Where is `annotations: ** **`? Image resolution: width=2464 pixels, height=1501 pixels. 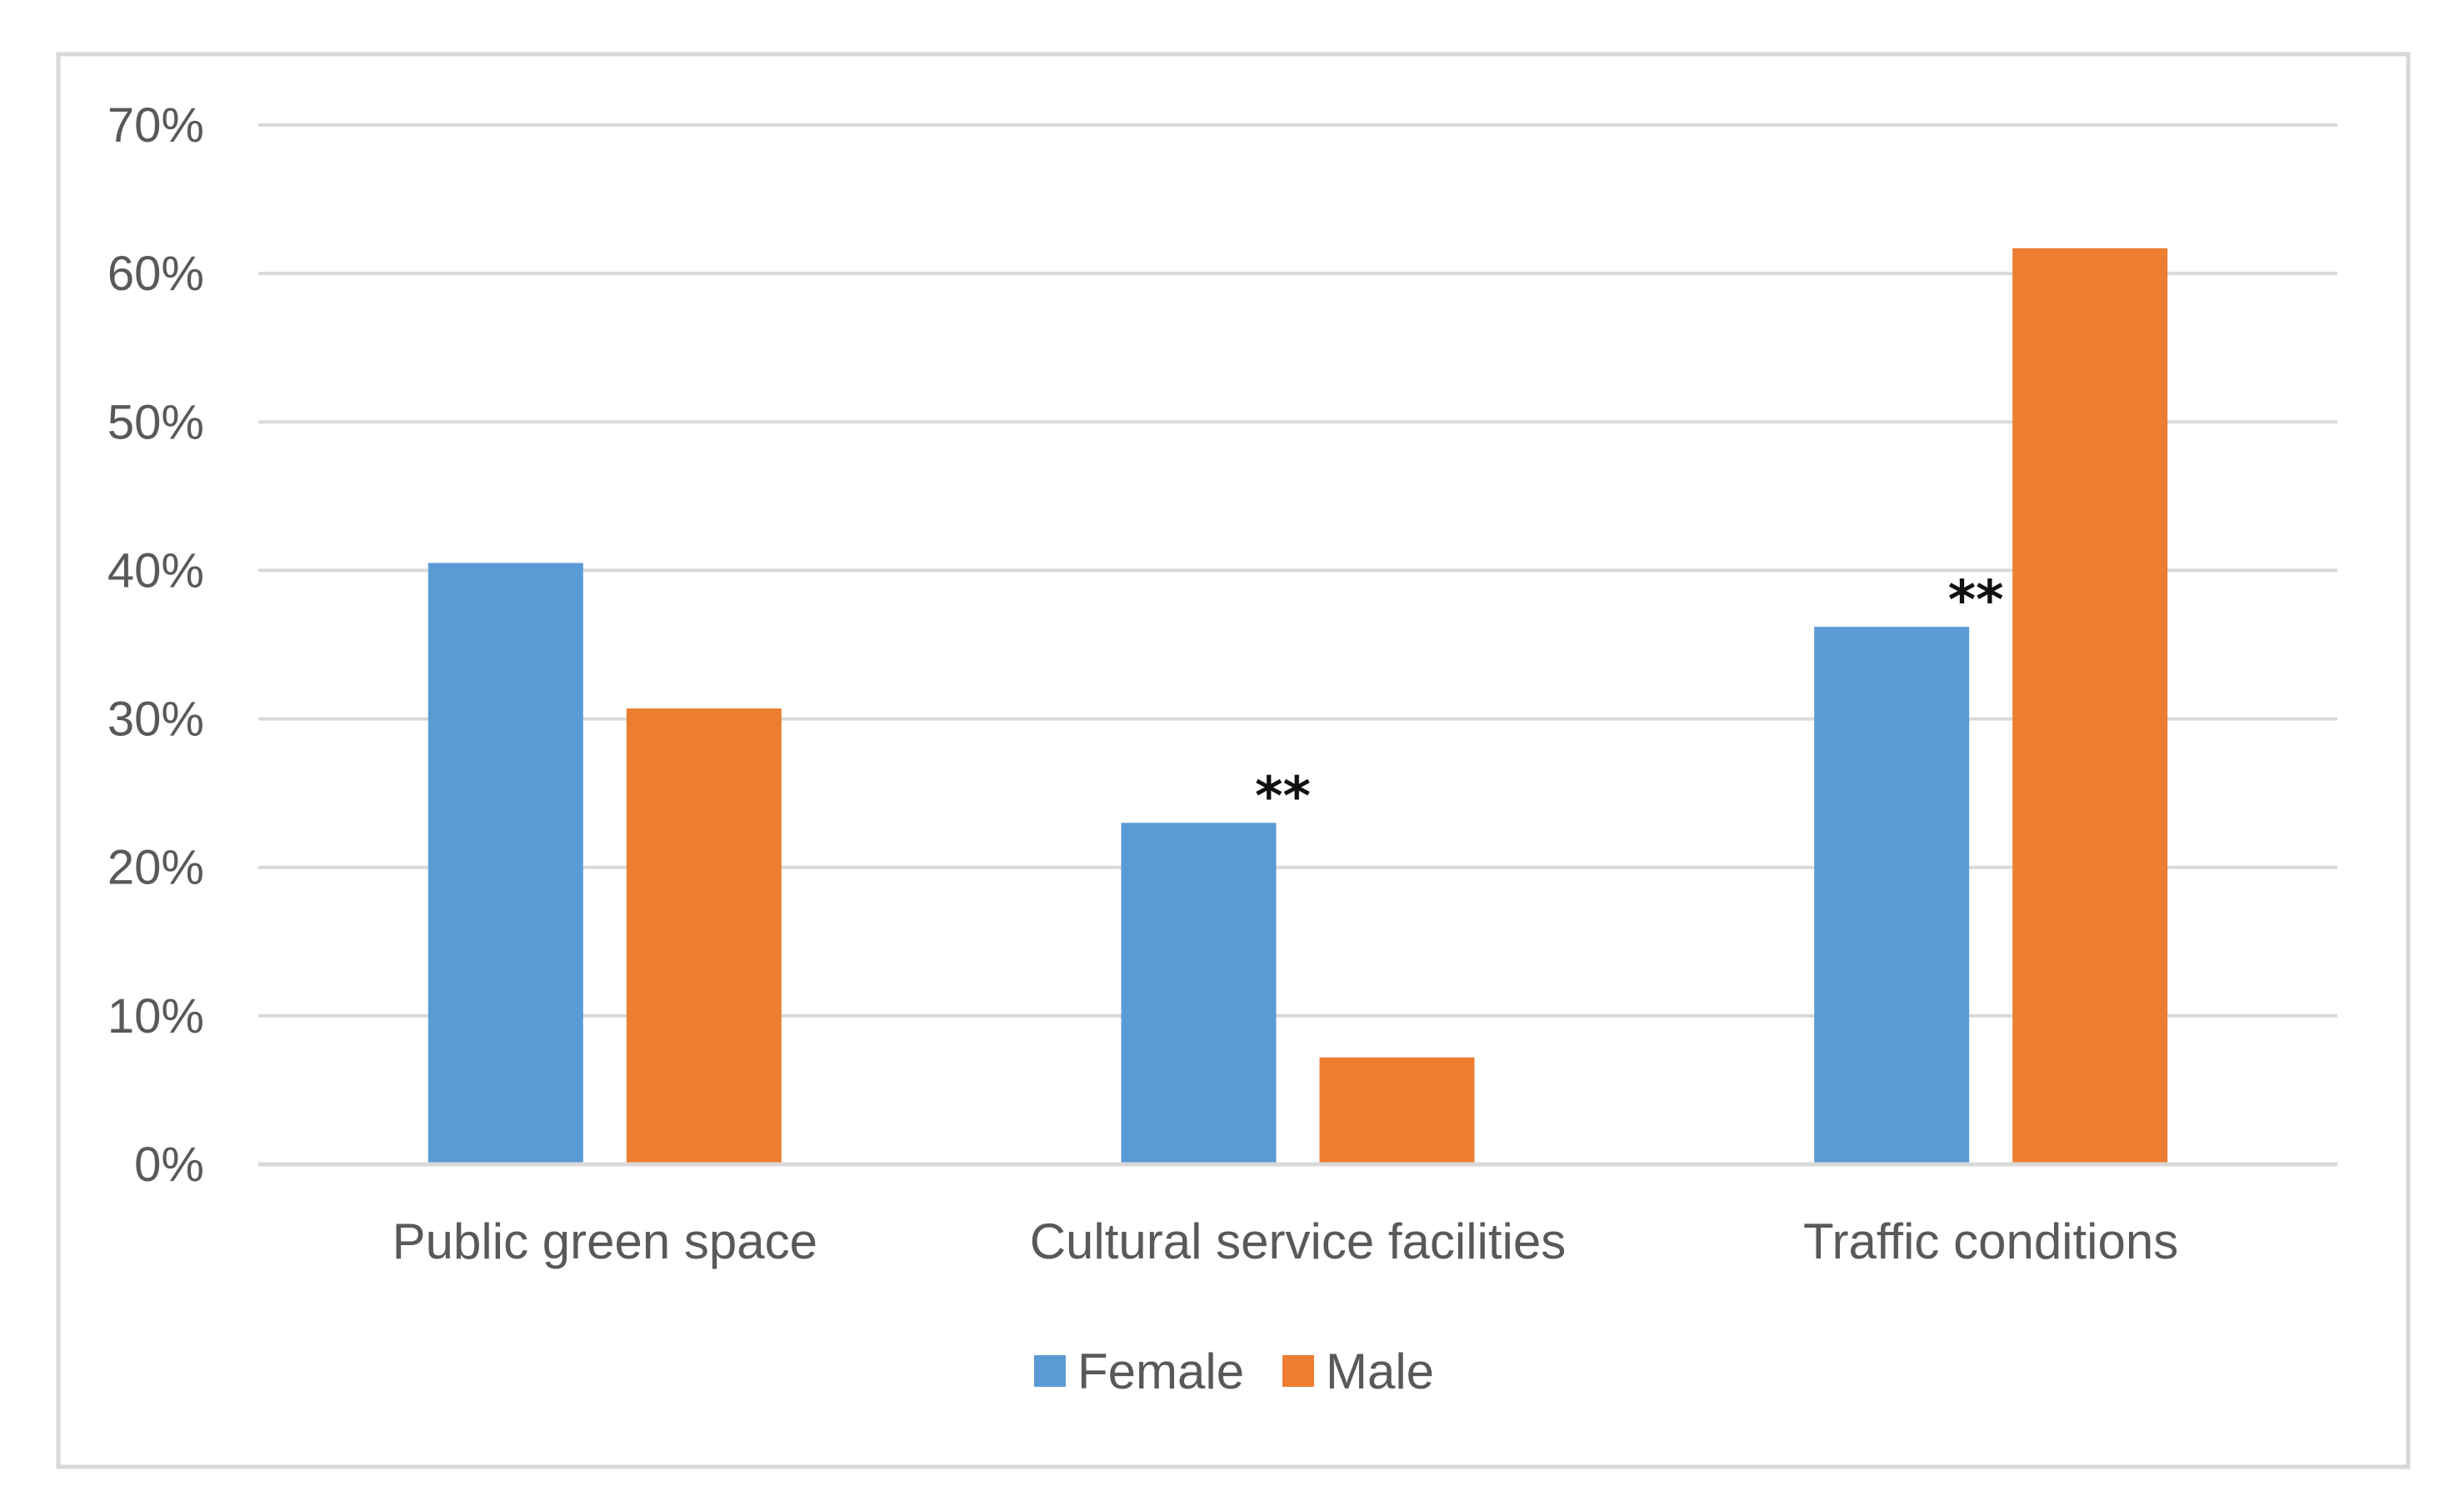
annotations: ** ** is located at coordinates (1629, 699).